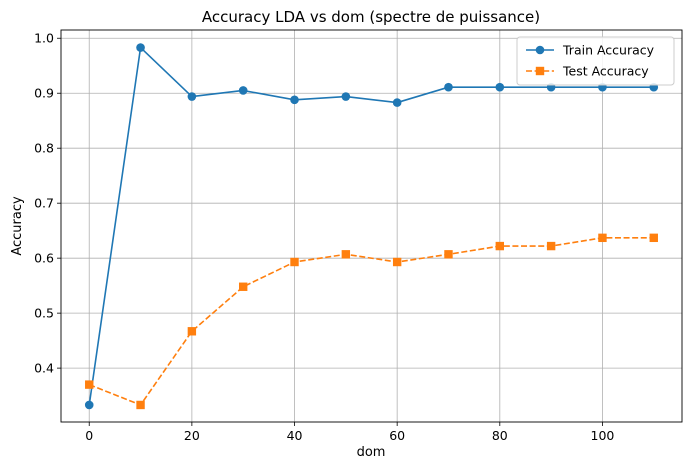 The width and height of the screenshot is (691, 468). What do you see at coordinates (17, 226) in the screenshot?
I see `y-axis-label: Accuracy` at bounding box center [17, 226].